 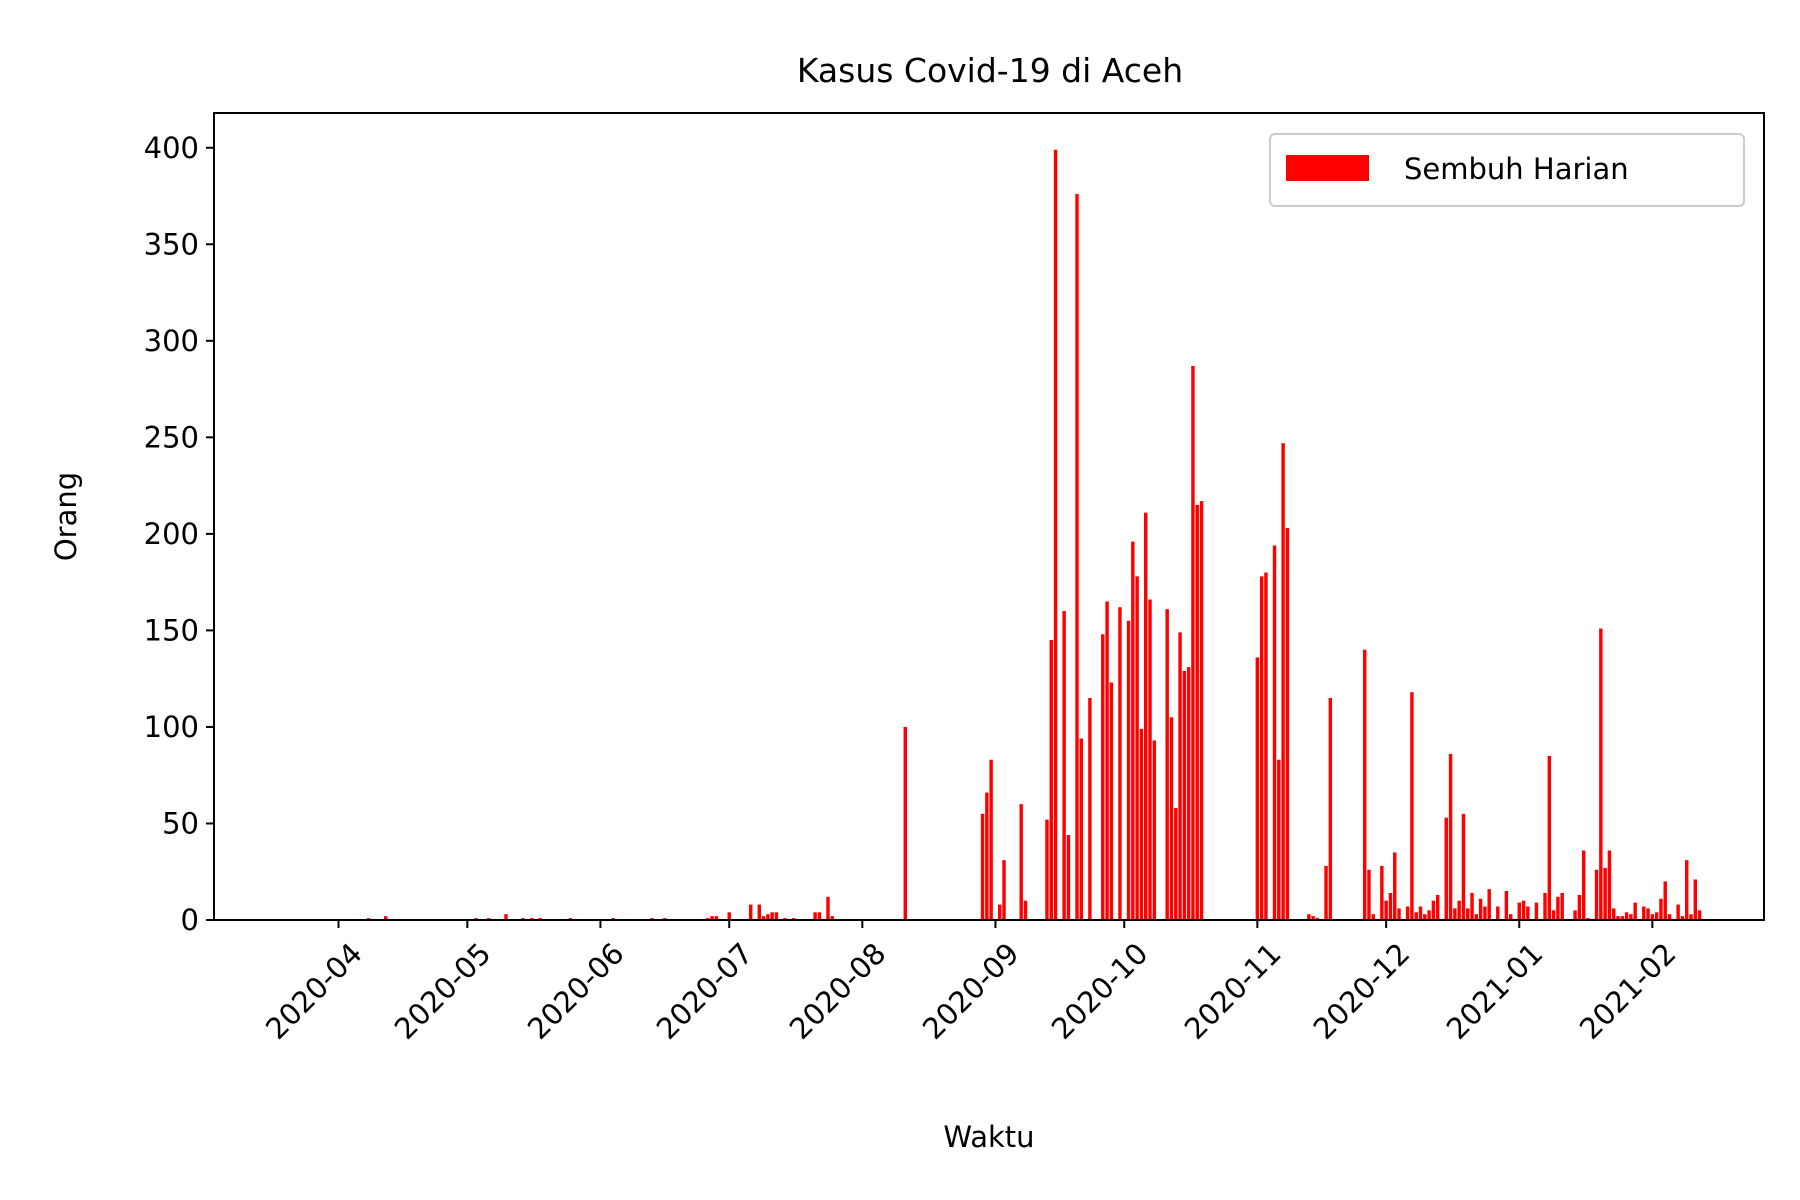 I want to click on legend-swatch, so click(x=1327, y=168).